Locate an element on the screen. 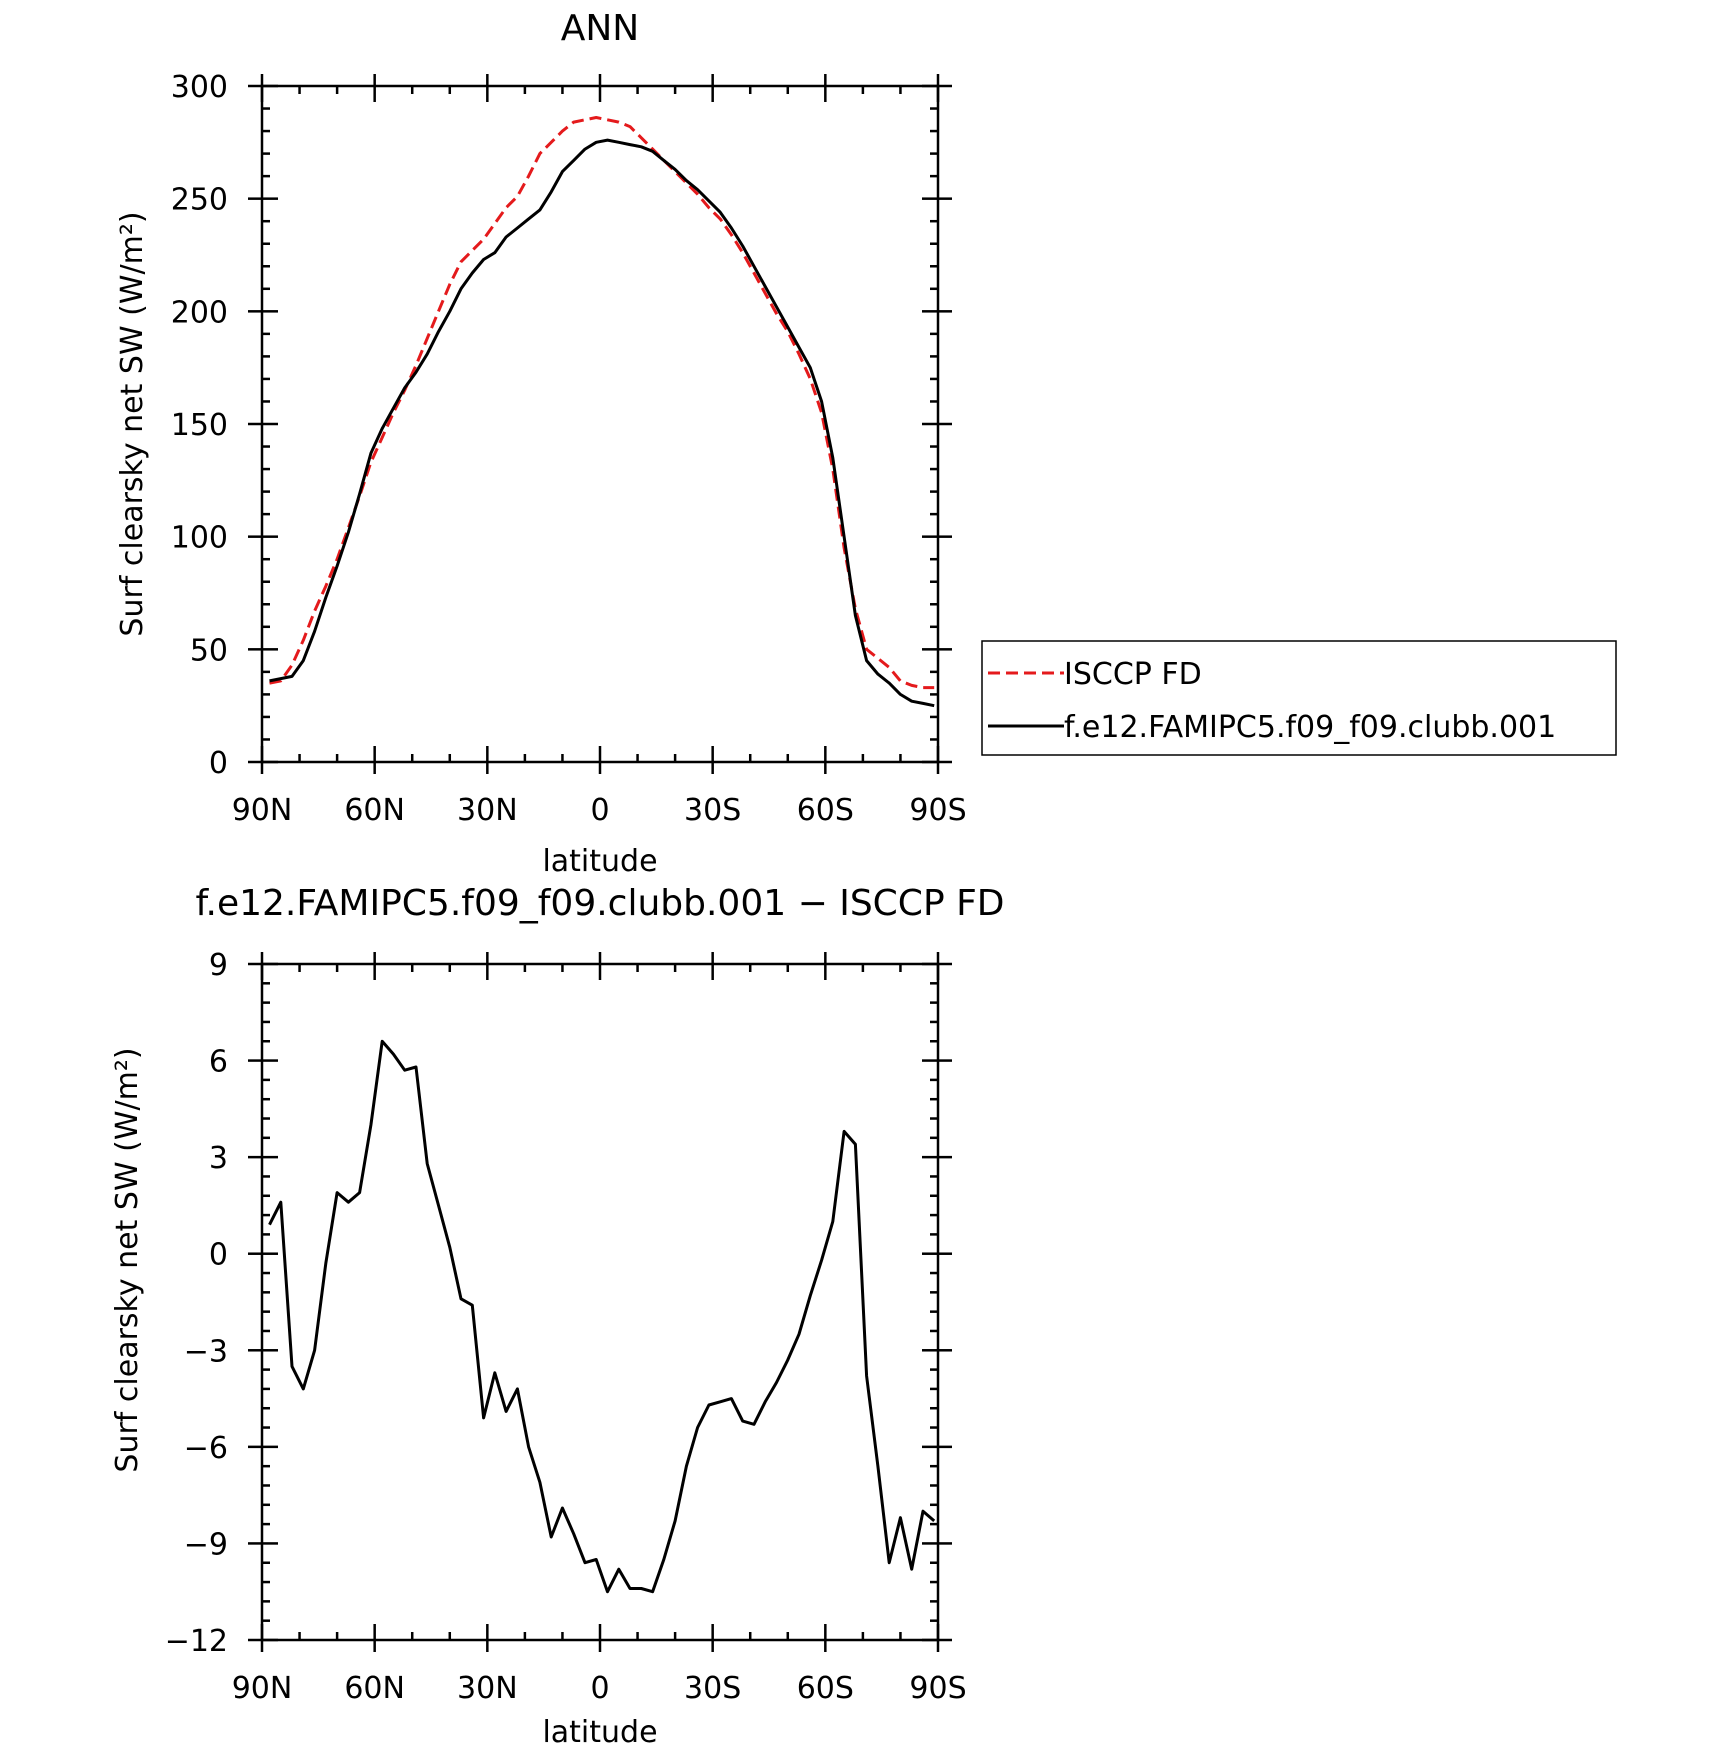  bottom-ytick-label: −12 is located at coordinates (196, 1641).